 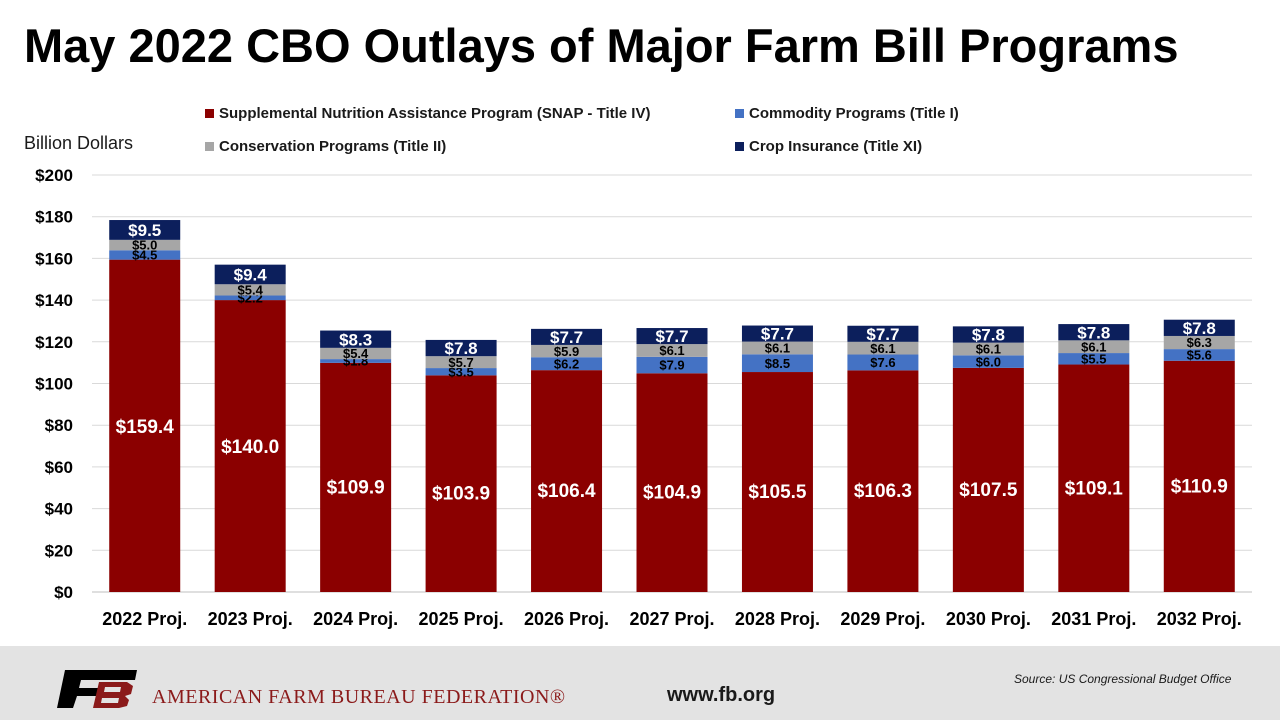 I want to click on organization-name: AMERICAN FARM BUREAU FEDERATION®, so click(x=359, y=697).